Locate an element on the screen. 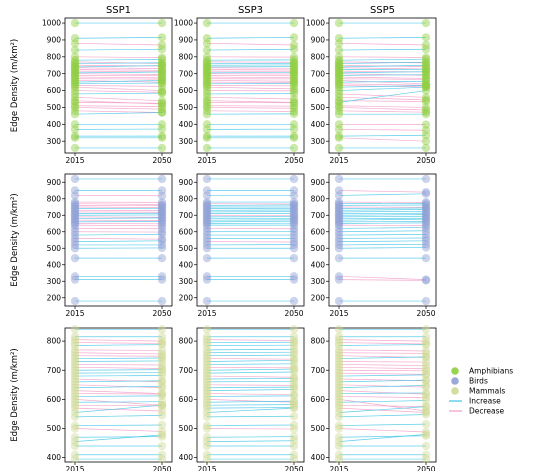 The image size is (550, 475). column-title-ssp1: SSP1 is located at coordinates (118, 10).